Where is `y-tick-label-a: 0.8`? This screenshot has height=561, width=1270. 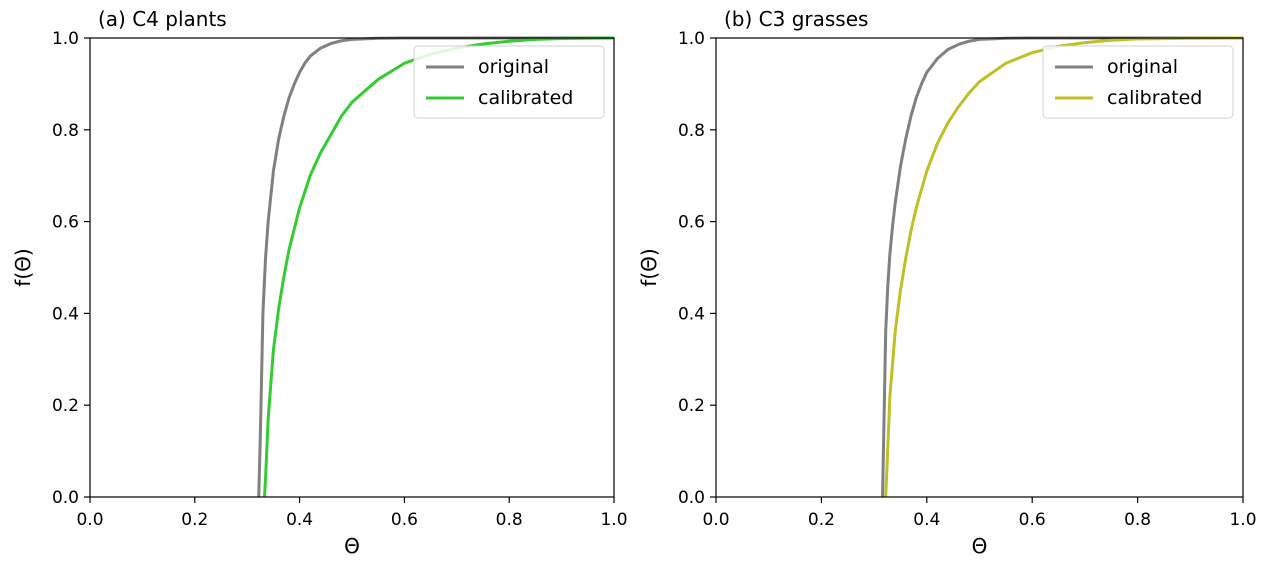
y-tick-label-a: 0.8 is located at coordinates (65, 131).